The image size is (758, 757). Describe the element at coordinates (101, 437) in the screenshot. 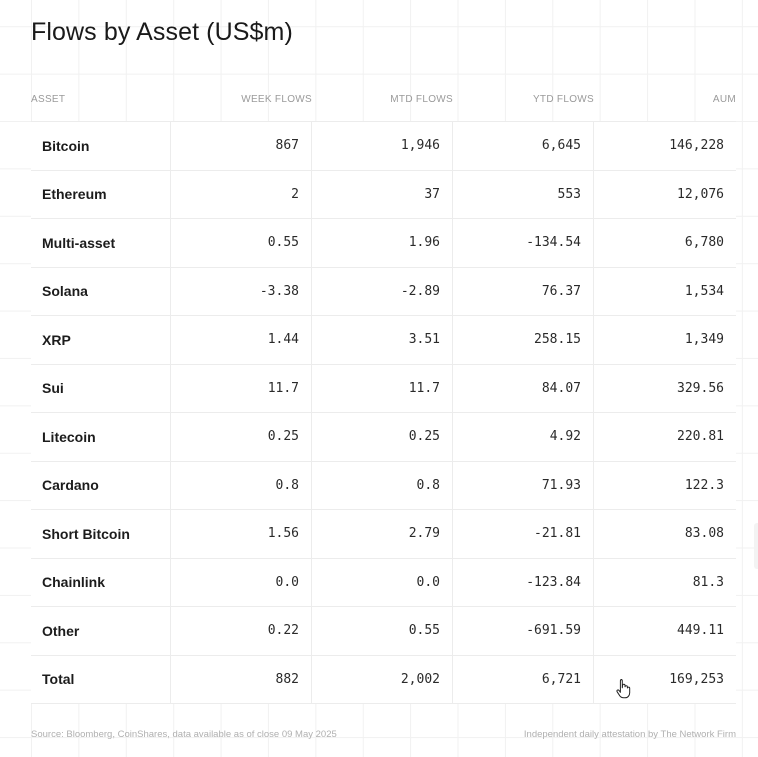

I see `asset-name: Litecoin` at that location.